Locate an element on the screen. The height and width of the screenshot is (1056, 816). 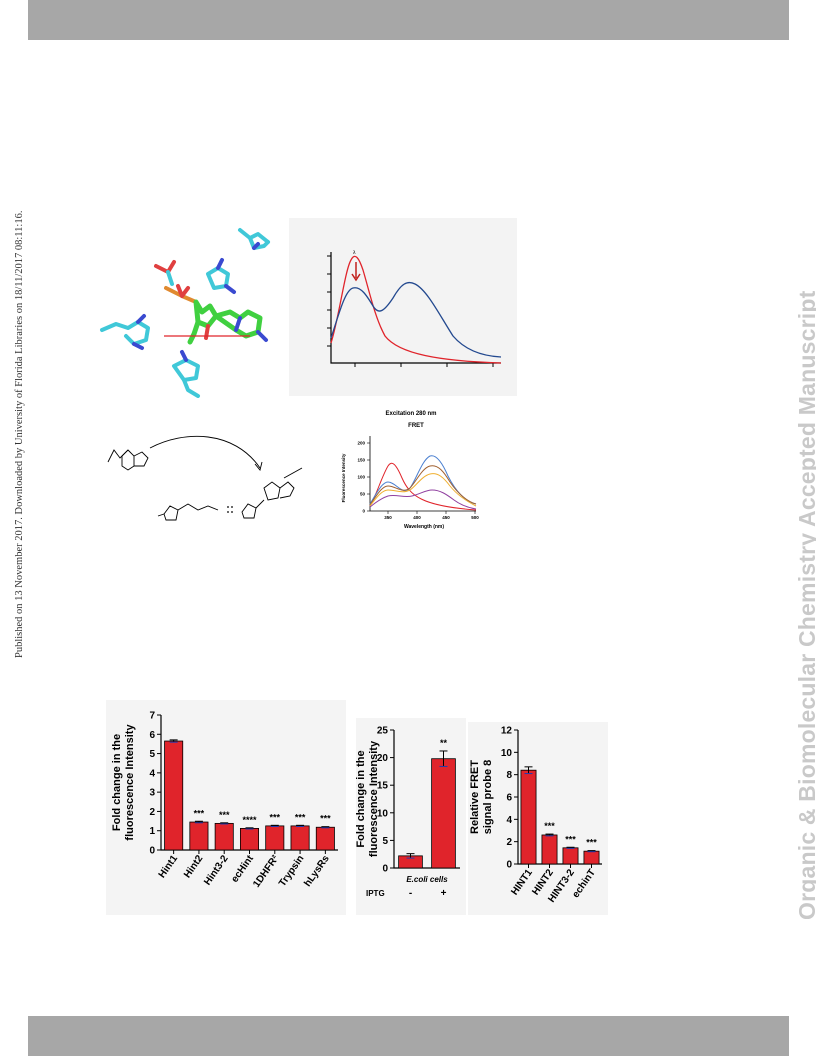
fret-xtick-label: 500 is located at coordinates (475, 517).